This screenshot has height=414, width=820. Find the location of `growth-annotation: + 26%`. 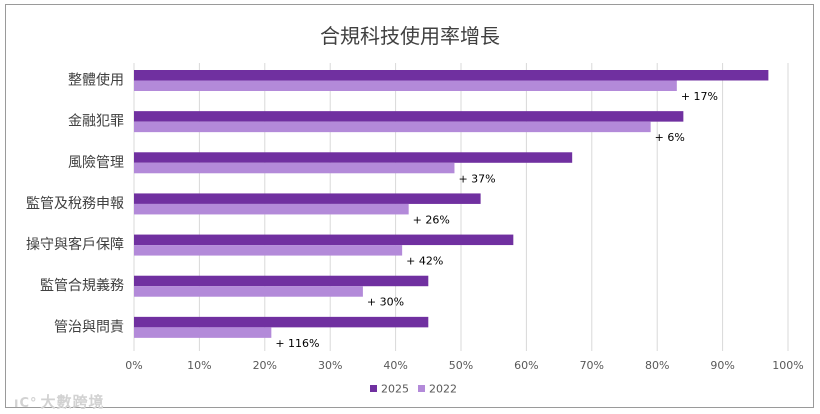

growth-annotation: + 26% is located at coordinates (431, 219).